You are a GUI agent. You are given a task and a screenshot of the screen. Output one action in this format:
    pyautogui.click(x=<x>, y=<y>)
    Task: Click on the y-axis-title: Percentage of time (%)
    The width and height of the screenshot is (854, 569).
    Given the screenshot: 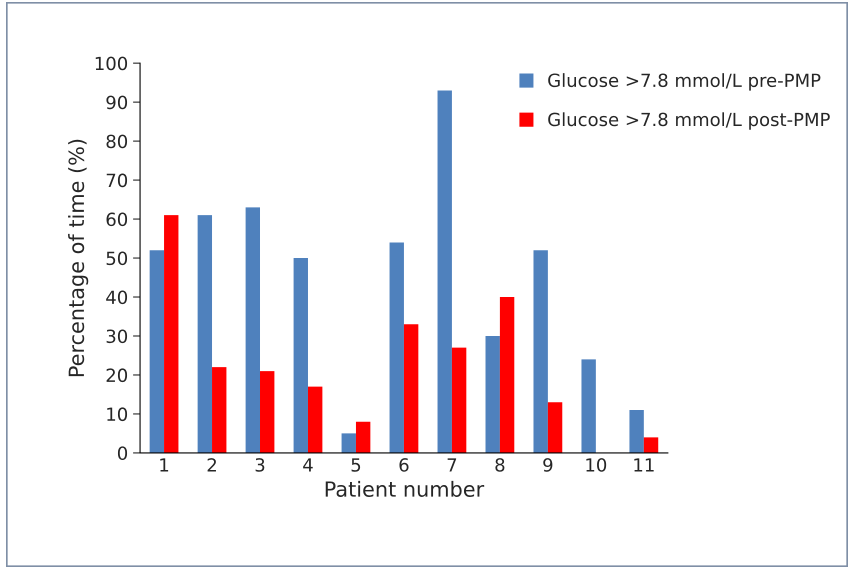 What is the action you would take?
    pyautogui.click(x=78, y=258)
    